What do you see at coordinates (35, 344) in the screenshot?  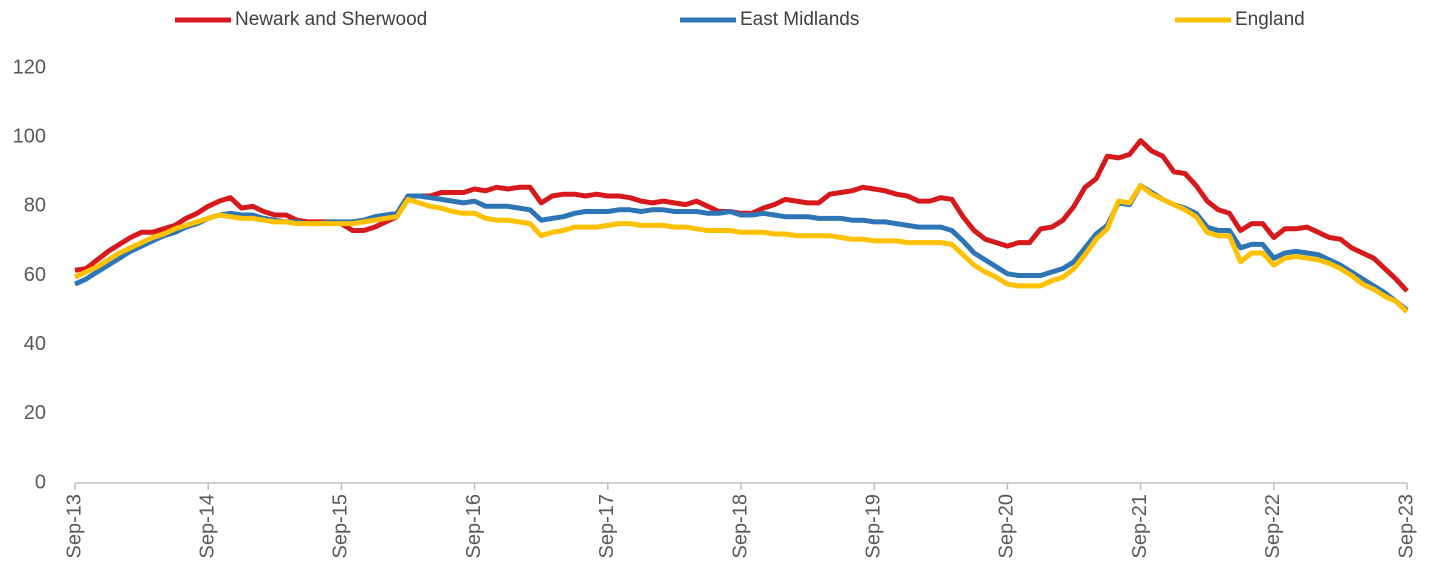 I see `y-tick-label: 40` at bounding box center [35, 344].